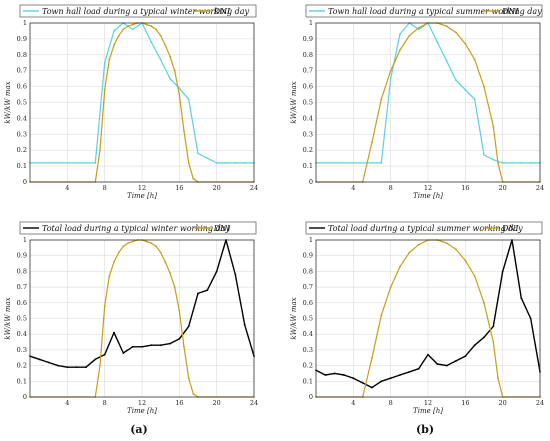  Describe the element at coordinates (222, 11) in the screenshot. I see `legend-entry-1: DNI` at that location.